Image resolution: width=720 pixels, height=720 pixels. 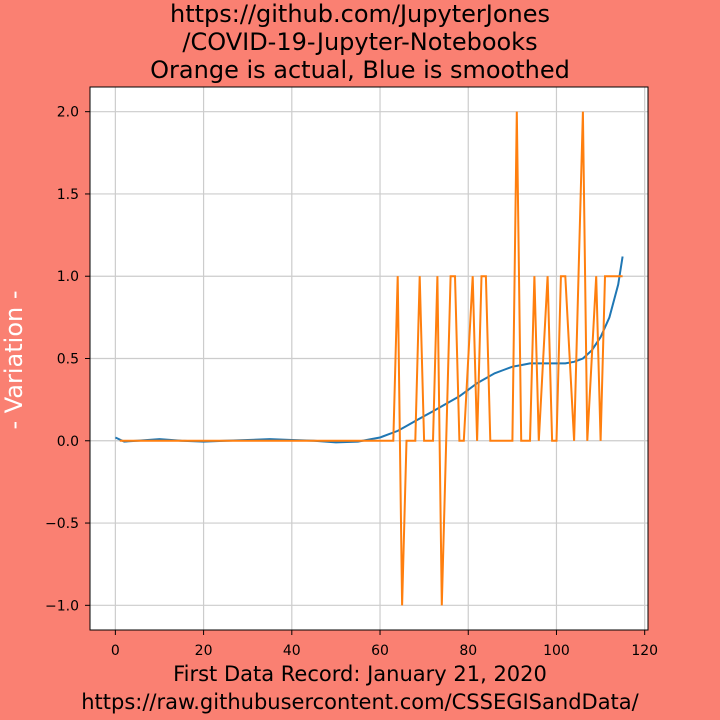 What do you see at coordinates (292, 651) in the screenshot?
I see `x-tick-label: 40` at bounding box center [292, 651].